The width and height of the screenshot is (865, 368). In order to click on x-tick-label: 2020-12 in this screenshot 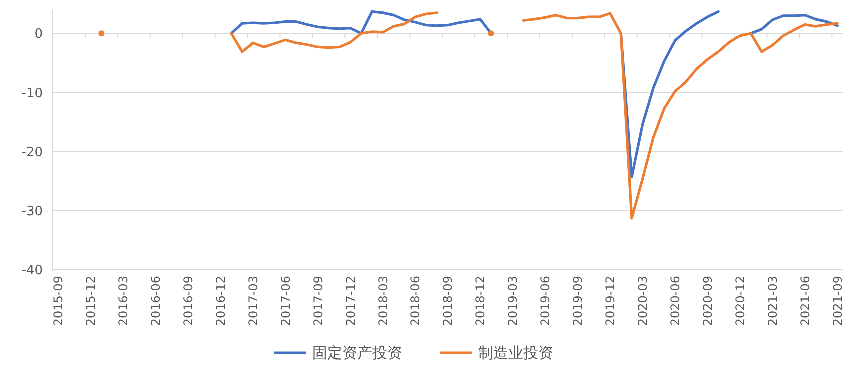, I will do `click(740, 301)`.